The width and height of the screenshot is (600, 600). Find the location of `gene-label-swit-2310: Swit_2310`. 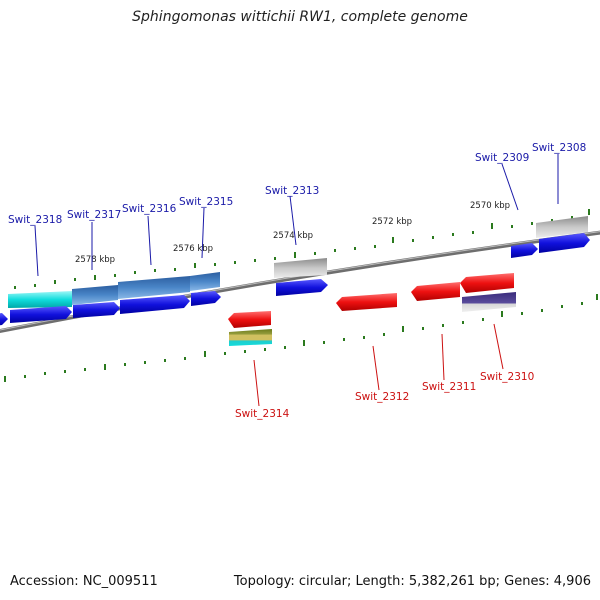

gene-label-swit-2310: Swit_2310 is located at coordinates (507, 377).